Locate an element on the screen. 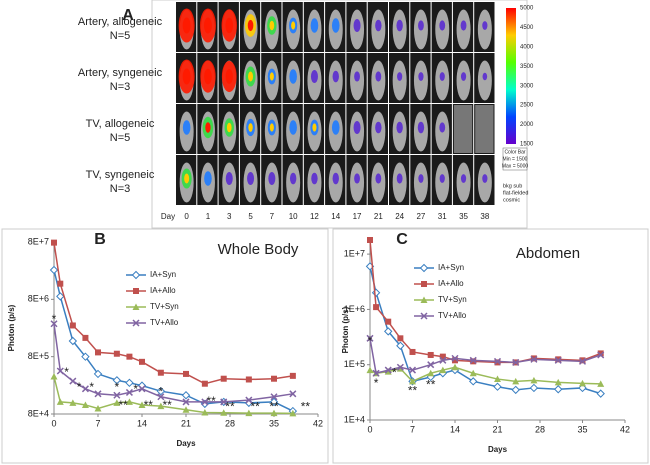  x-tick-label: 28 is located at coordinates (230, 423).